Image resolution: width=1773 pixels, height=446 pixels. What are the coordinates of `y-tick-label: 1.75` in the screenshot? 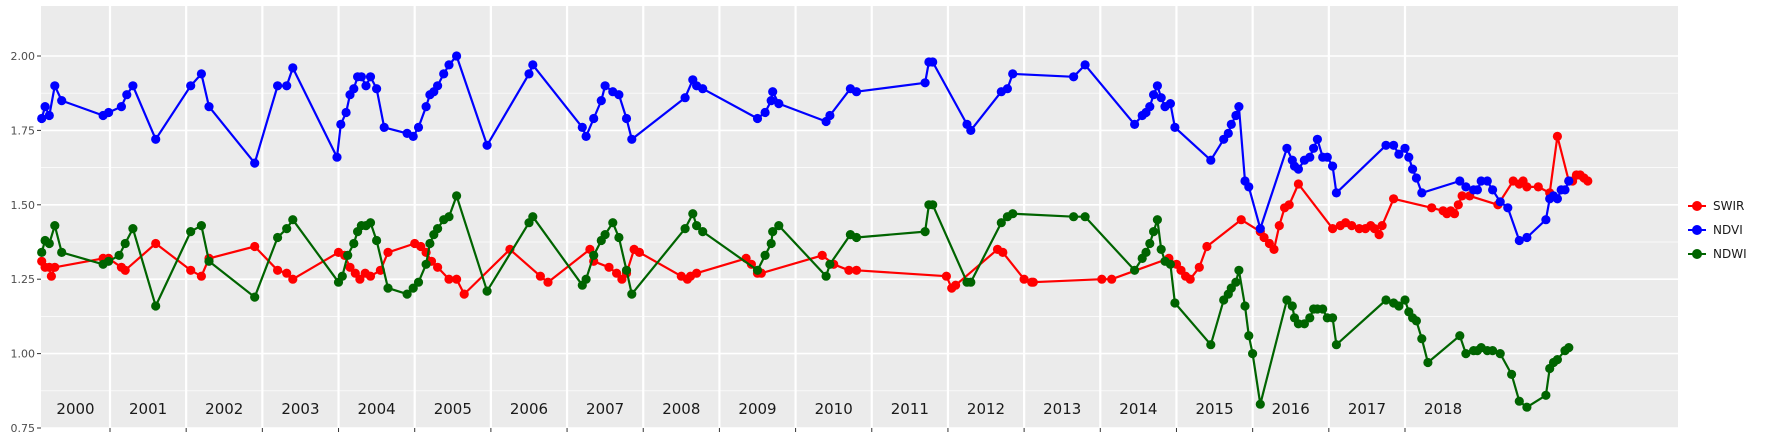 It's located at (23, 130).